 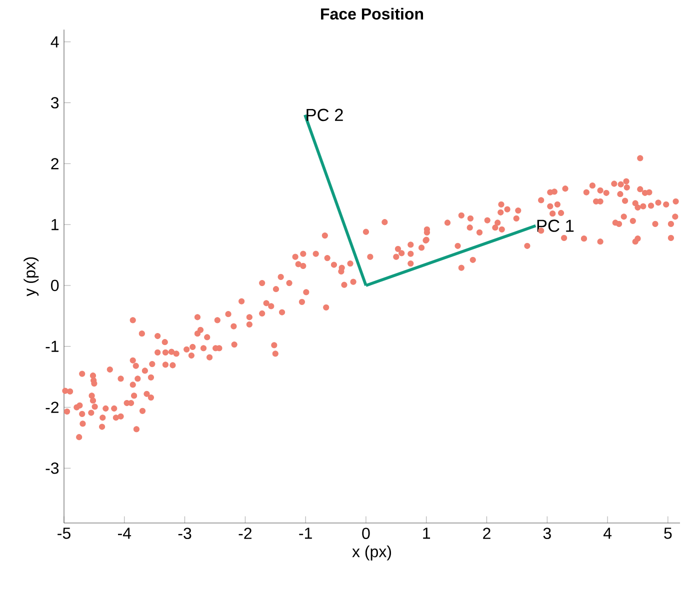 What do you see at coordinates (486, 533) in the screenshot?
I see `x-tick-label: 2` at bounding box center [486, 533].